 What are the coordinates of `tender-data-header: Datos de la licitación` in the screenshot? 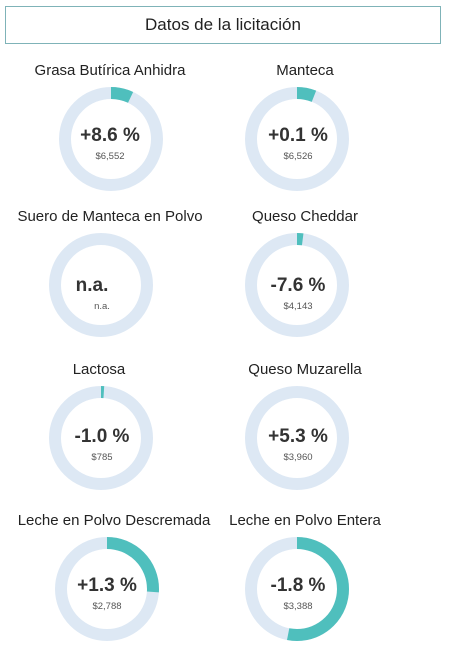 It's located at (223, 25).